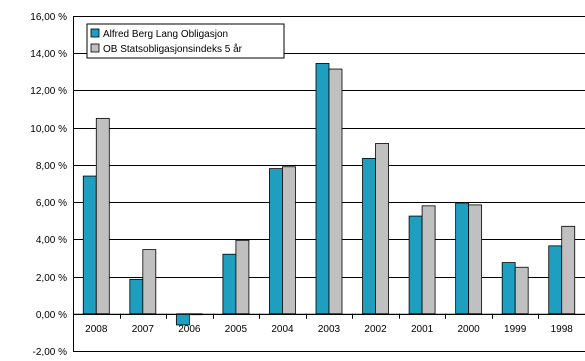 Image resolution: width=585 pixels, height=361 pixels. I want to click on x-tick-label: 2006, so click(189, 329).